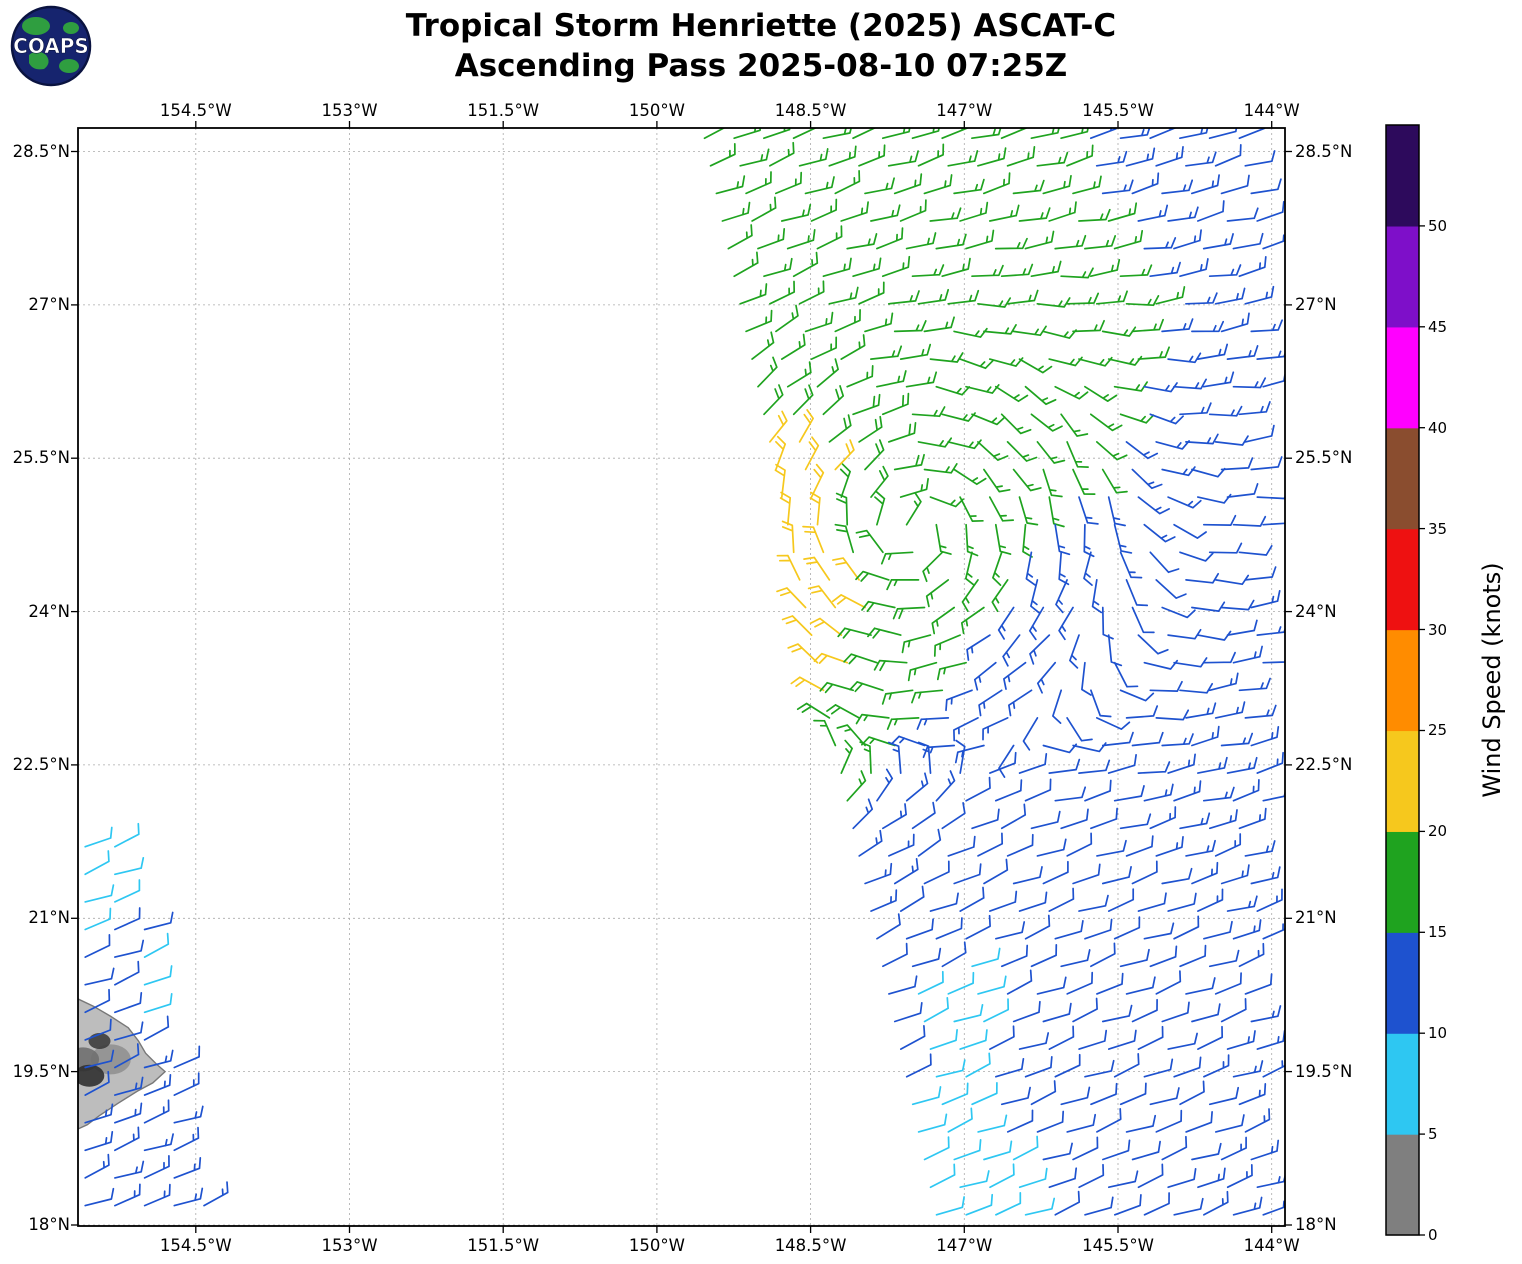 The height and width of the screenshot is (1264, 1522). Describe the element at coordinates (656, 110) in the screenshot. I see `x-axis-tick-label-top: 150°W` at that location.